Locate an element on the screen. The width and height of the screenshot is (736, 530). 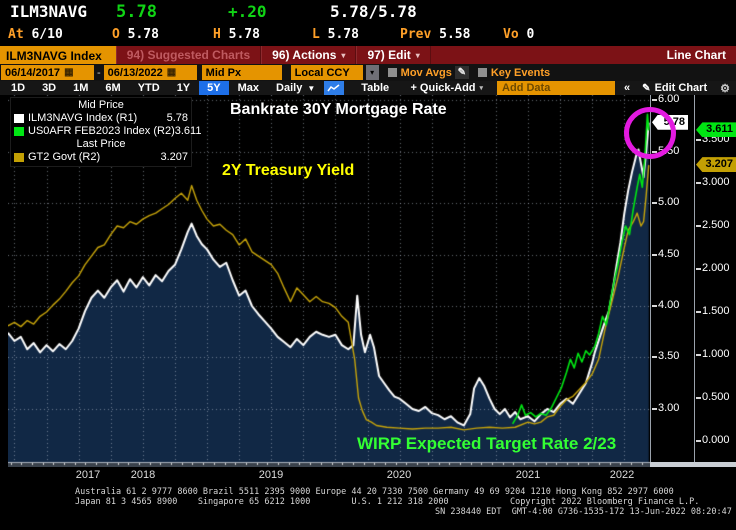
highlight-circle-annotation is located at coordinates (650, 133).